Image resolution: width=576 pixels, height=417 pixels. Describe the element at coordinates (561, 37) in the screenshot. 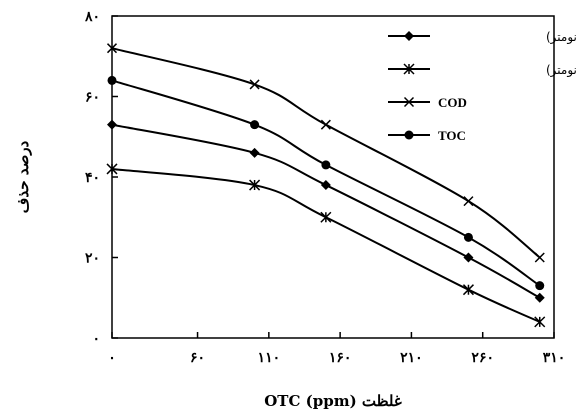

I see `legend-label-0: جذب (۳۴۸ نانومتر)` at that location.